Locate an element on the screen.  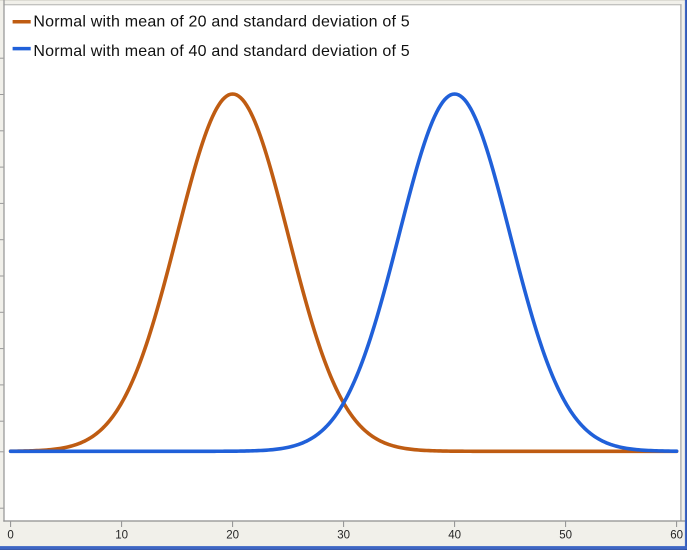
svg-text: 0 is located at coordinates (10, 536).